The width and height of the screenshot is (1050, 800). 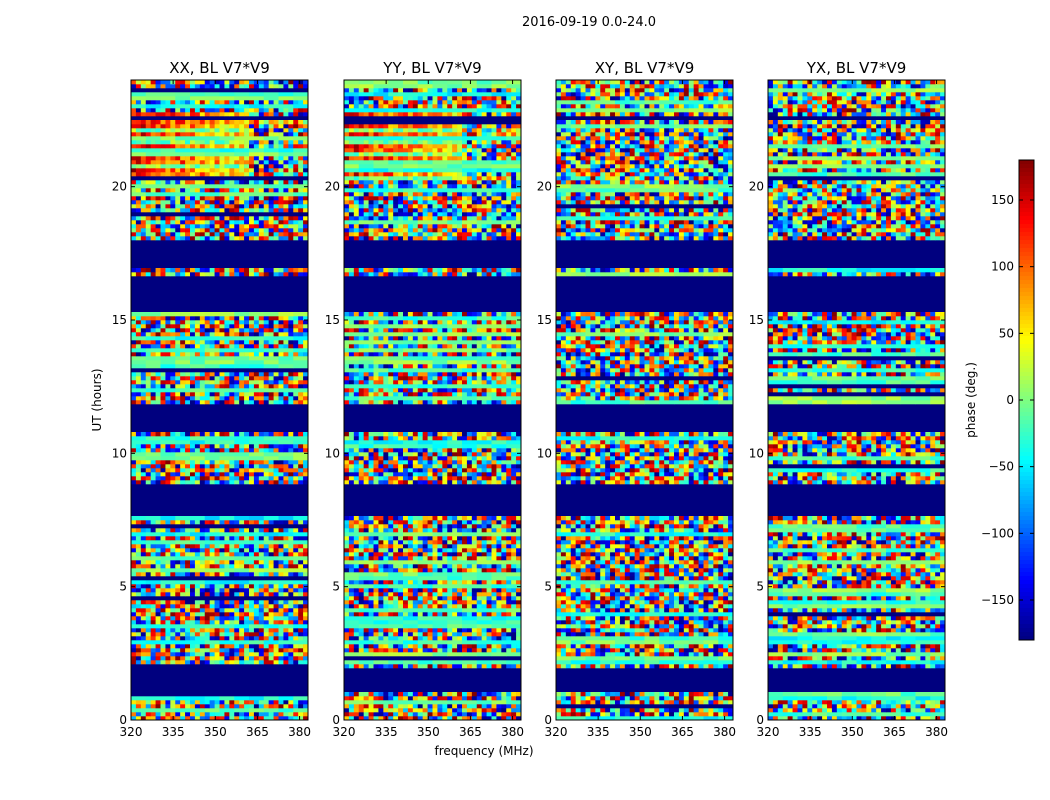 I want to click on colorbar-tick-label: −50, so click(x=1001, y=467).